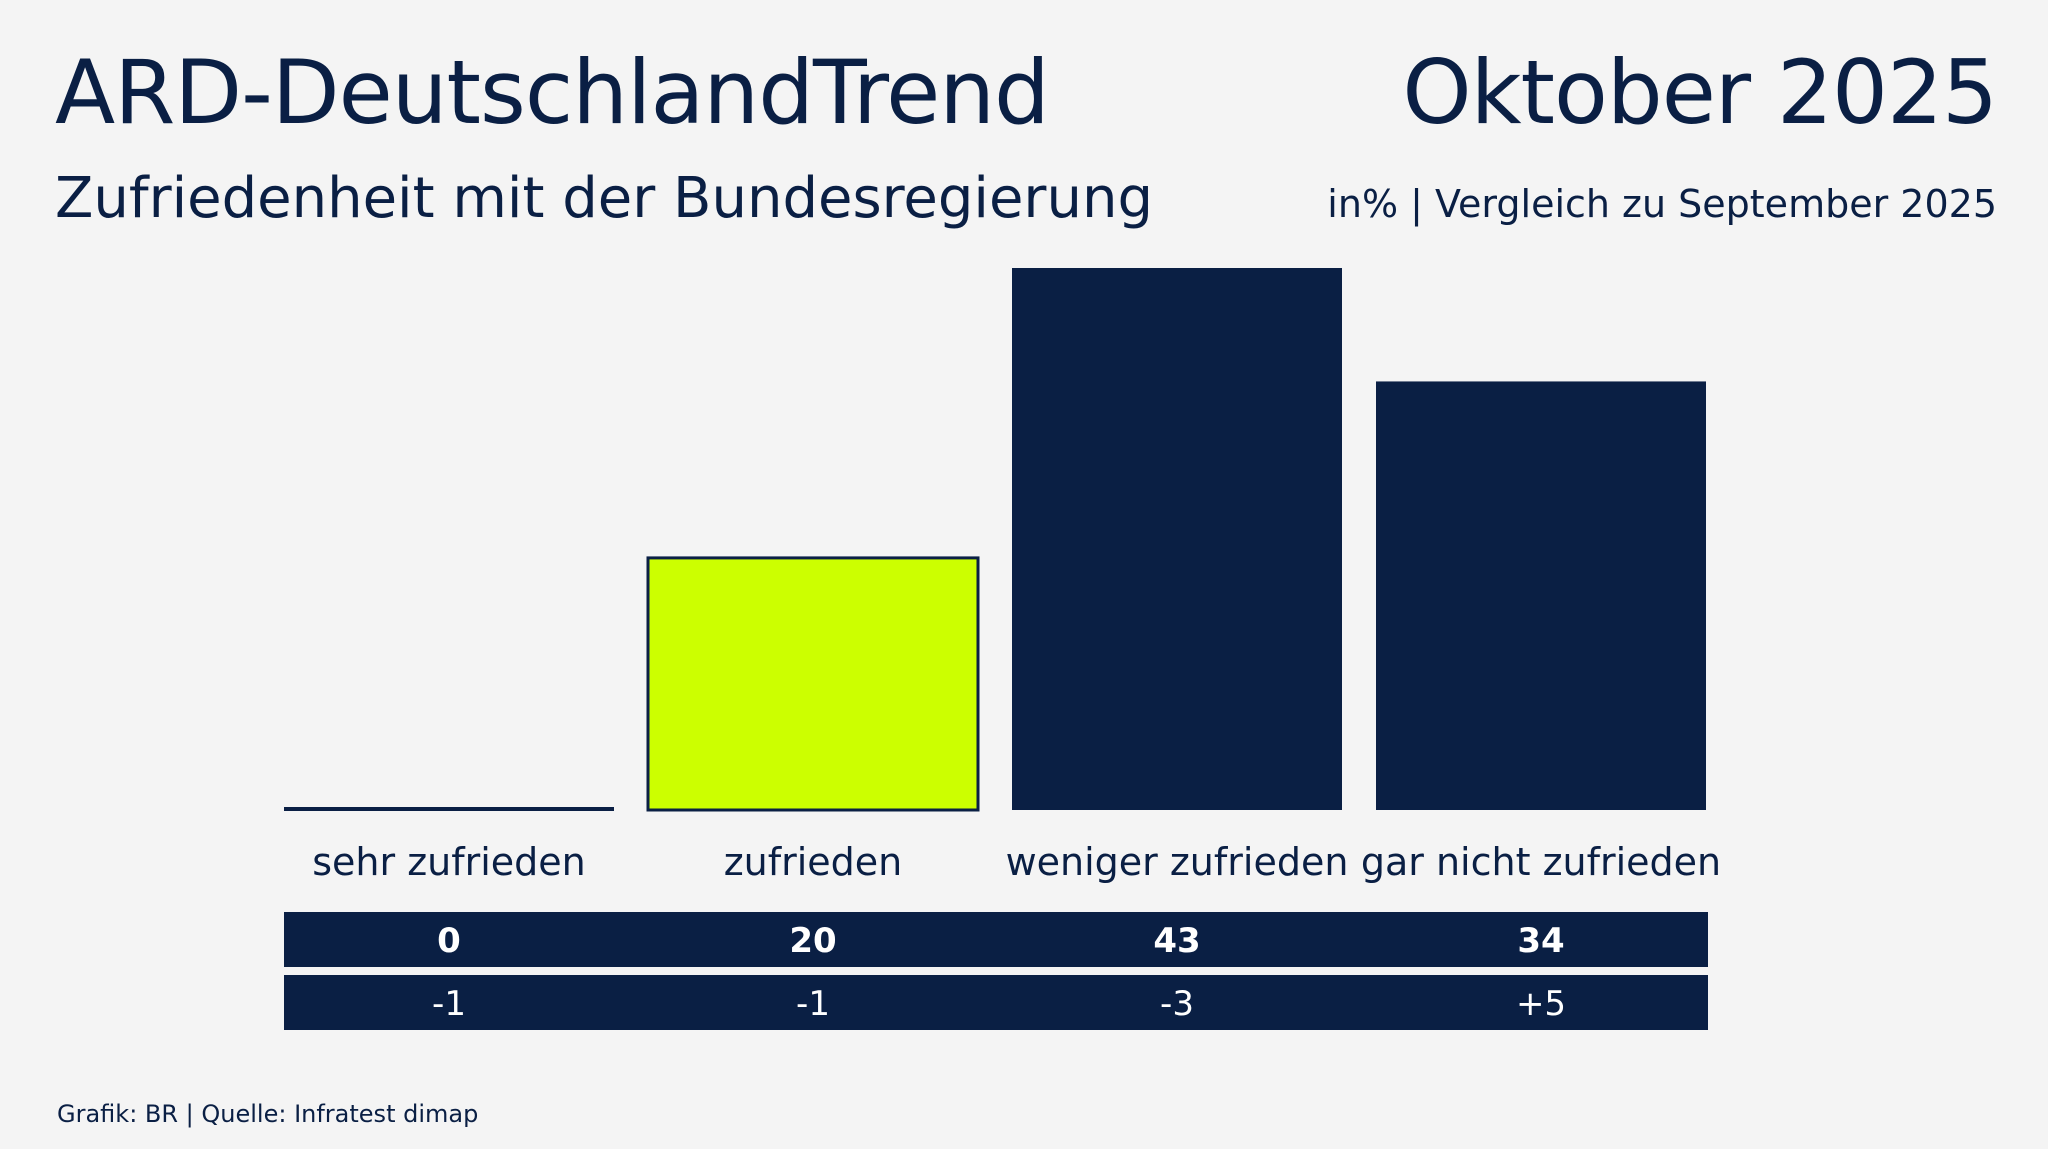  What do you see at coordinates (1176, 941) in the screenshot?
I see `value-label-2: 43` at bounding box center [1176, 941].